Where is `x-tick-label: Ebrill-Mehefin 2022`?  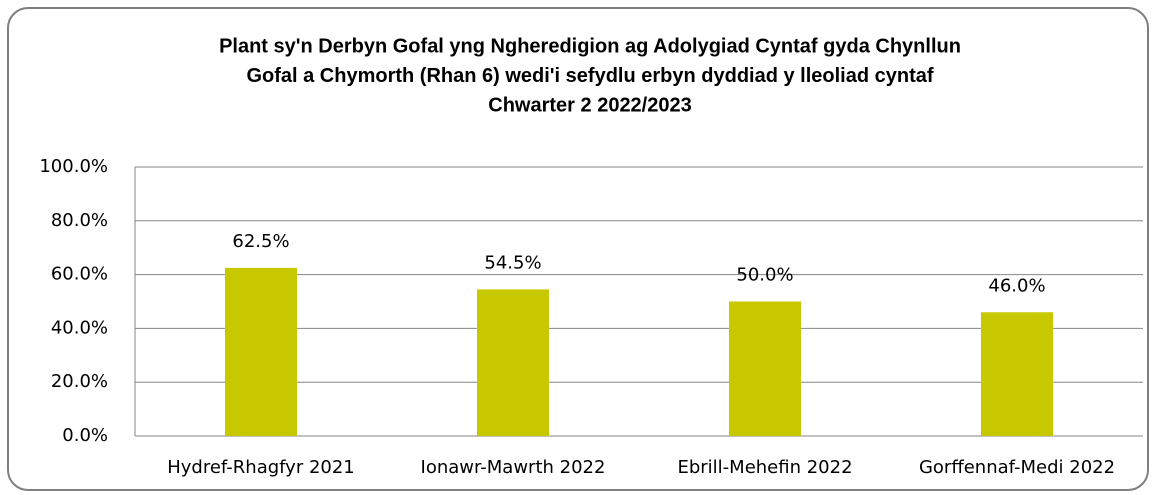 x-tick-label: Ebrill-Mehefin 2022 is located at coordinates (764, 467).